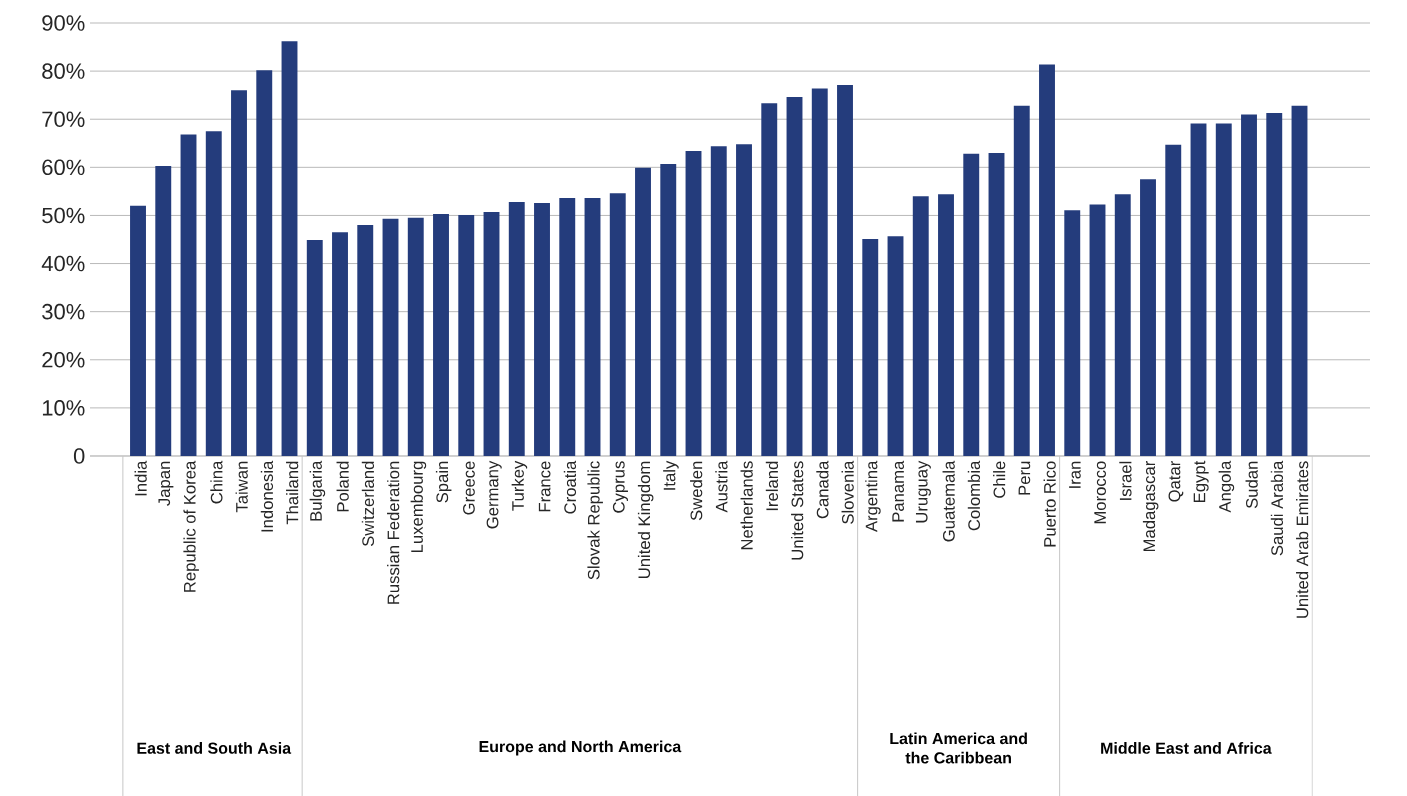 Image resolution: width=1407 pixels, height=796 pixels. What do you see at coordinates (443, 482) in the screenshot?
I see `x-tick-label: Spain` at bounding box center [443, 482].